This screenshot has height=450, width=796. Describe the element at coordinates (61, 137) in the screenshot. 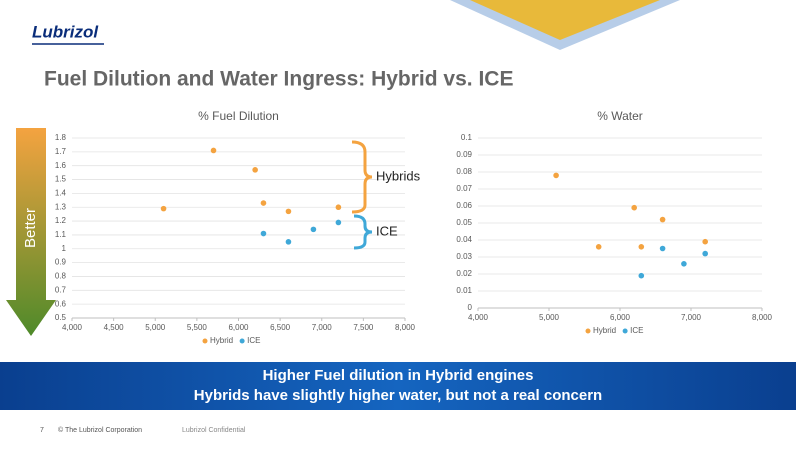

I see `y-tick-label: 1.8` at that location.